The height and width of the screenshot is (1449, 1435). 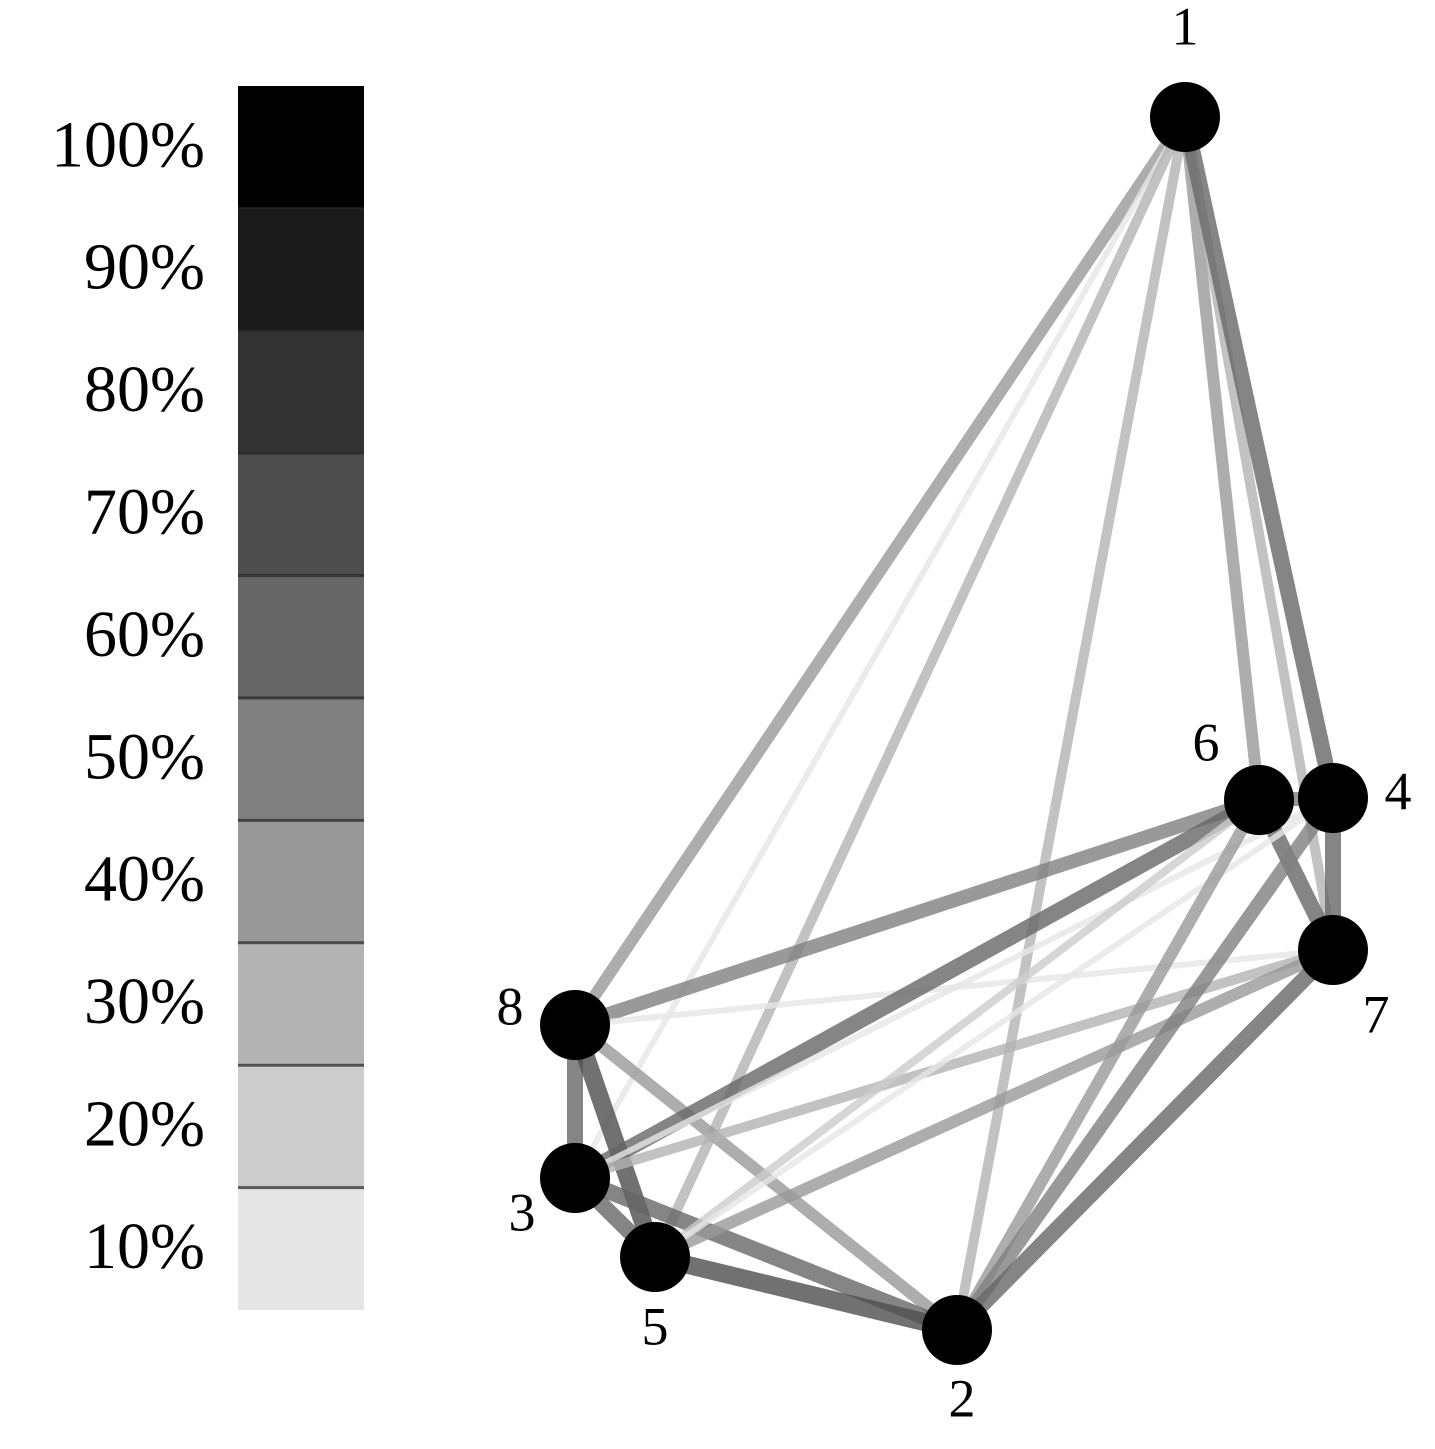 What do you see at coordinates (1398, 791) in the screenshot?
I see `node-label: 4` at bounding box center [1398, 791].